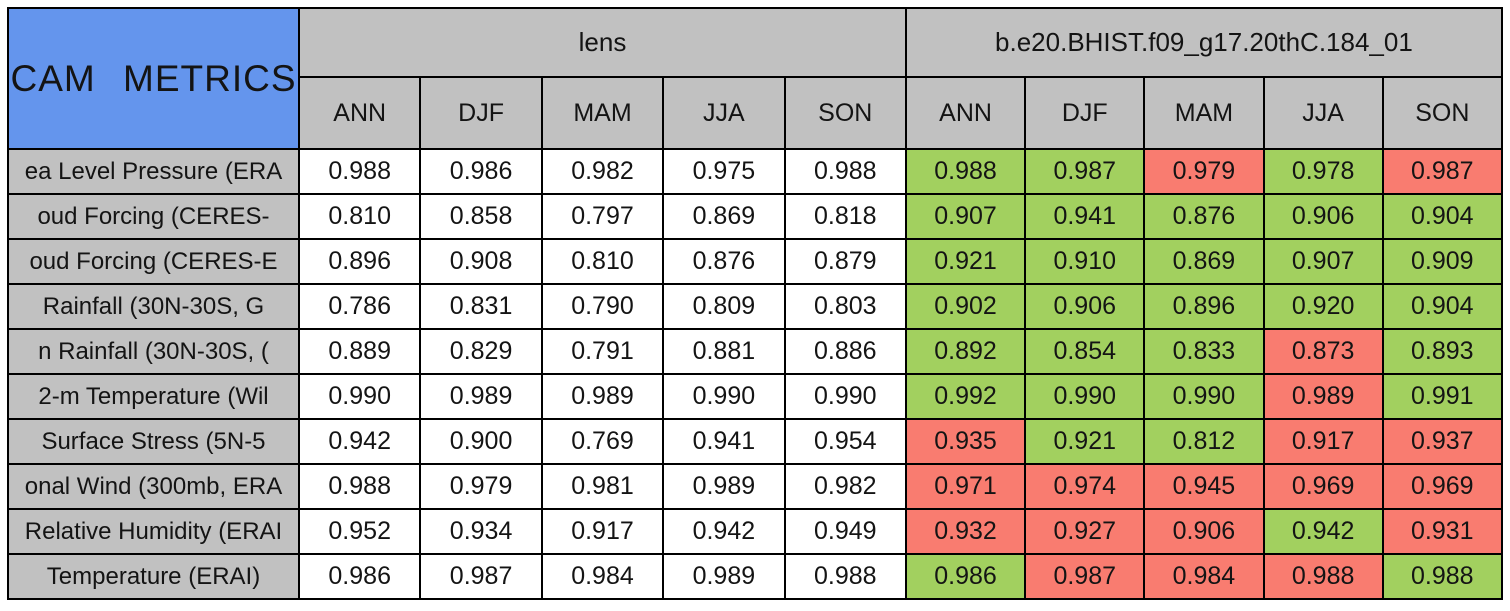 This screenshot has height=611, width=1510. Describe the element at coordinates (1085, 216) in the screenshot. I see `case-value-cell-green: 0.941` at that location.